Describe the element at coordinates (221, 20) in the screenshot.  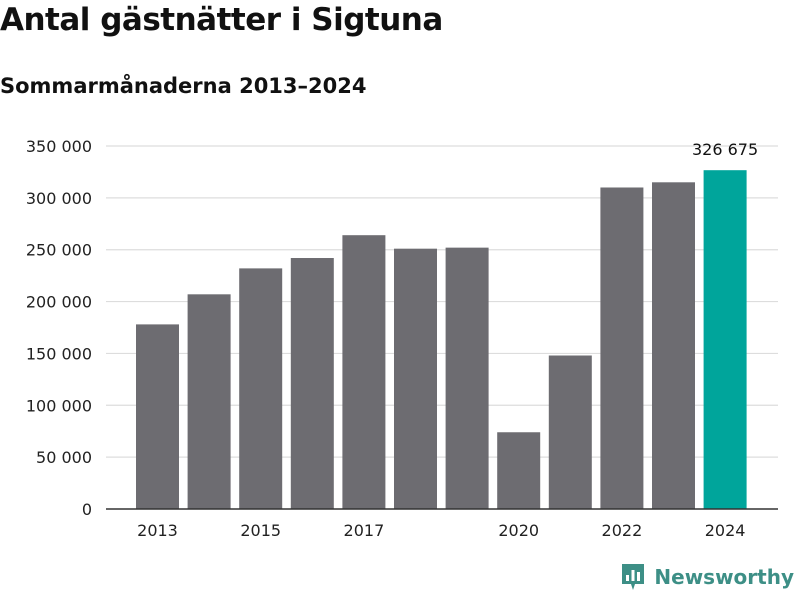
I see `chart-title: Antal gästnätter i Sigtuna` at that location.